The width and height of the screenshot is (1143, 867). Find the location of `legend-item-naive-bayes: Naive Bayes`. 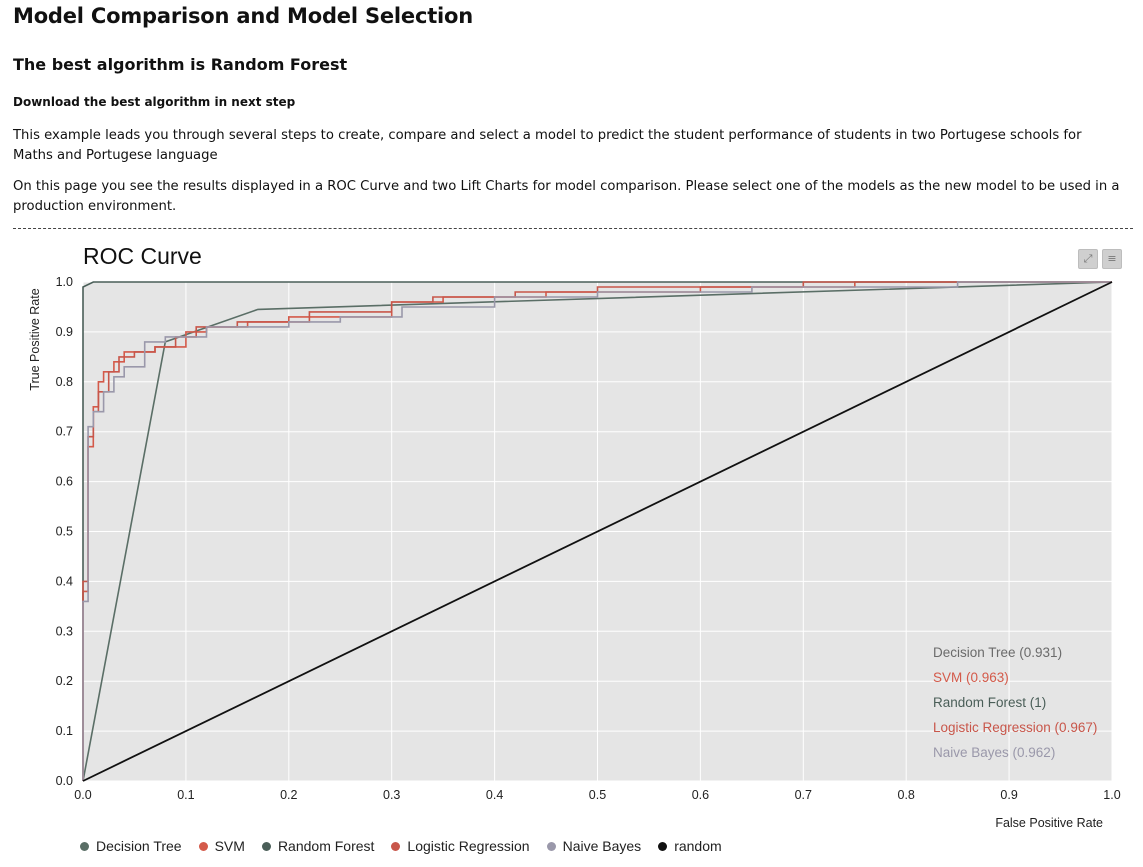

legend-item-naive-bayes: Naive Bayes is located at coordinates (594, 846).